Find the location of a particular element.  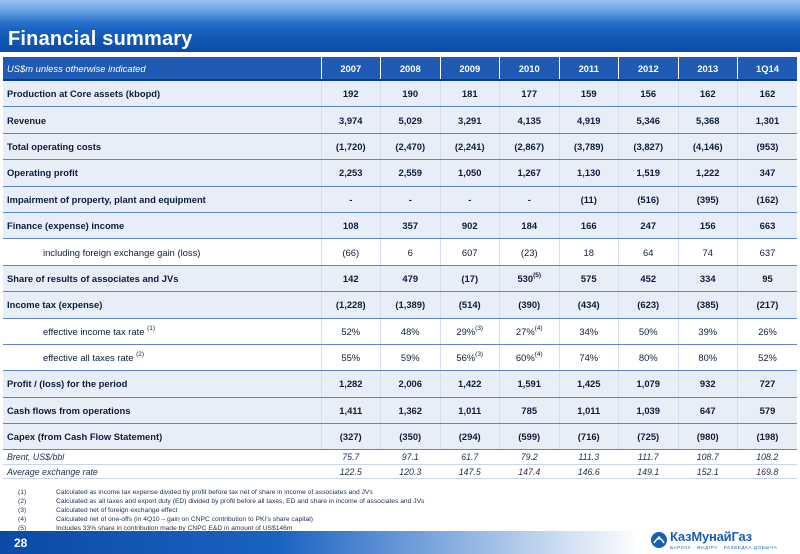

row-label: Production at Core assets (kbopd) is located at coordinates (162, 94).